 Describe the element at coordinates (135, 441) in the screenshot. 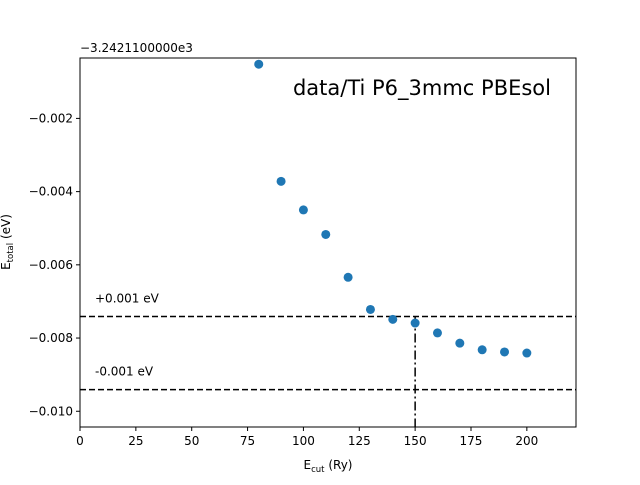

I see `x-tick-label: 25` at that location.